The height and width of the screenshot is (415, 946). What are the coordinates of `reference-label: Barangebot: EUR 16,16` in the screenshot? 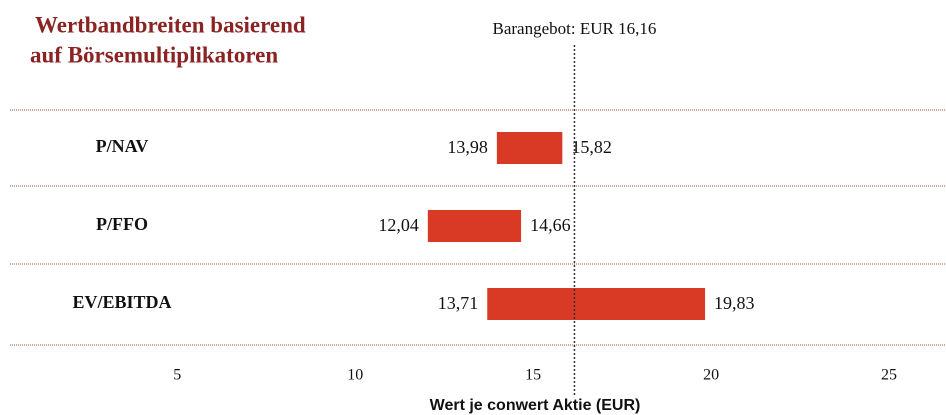 It's located at (575, 28).